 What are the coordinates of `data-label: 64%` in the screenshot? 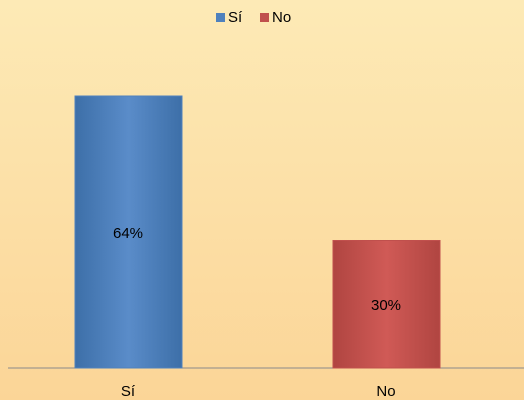 It's located at (128, 233).